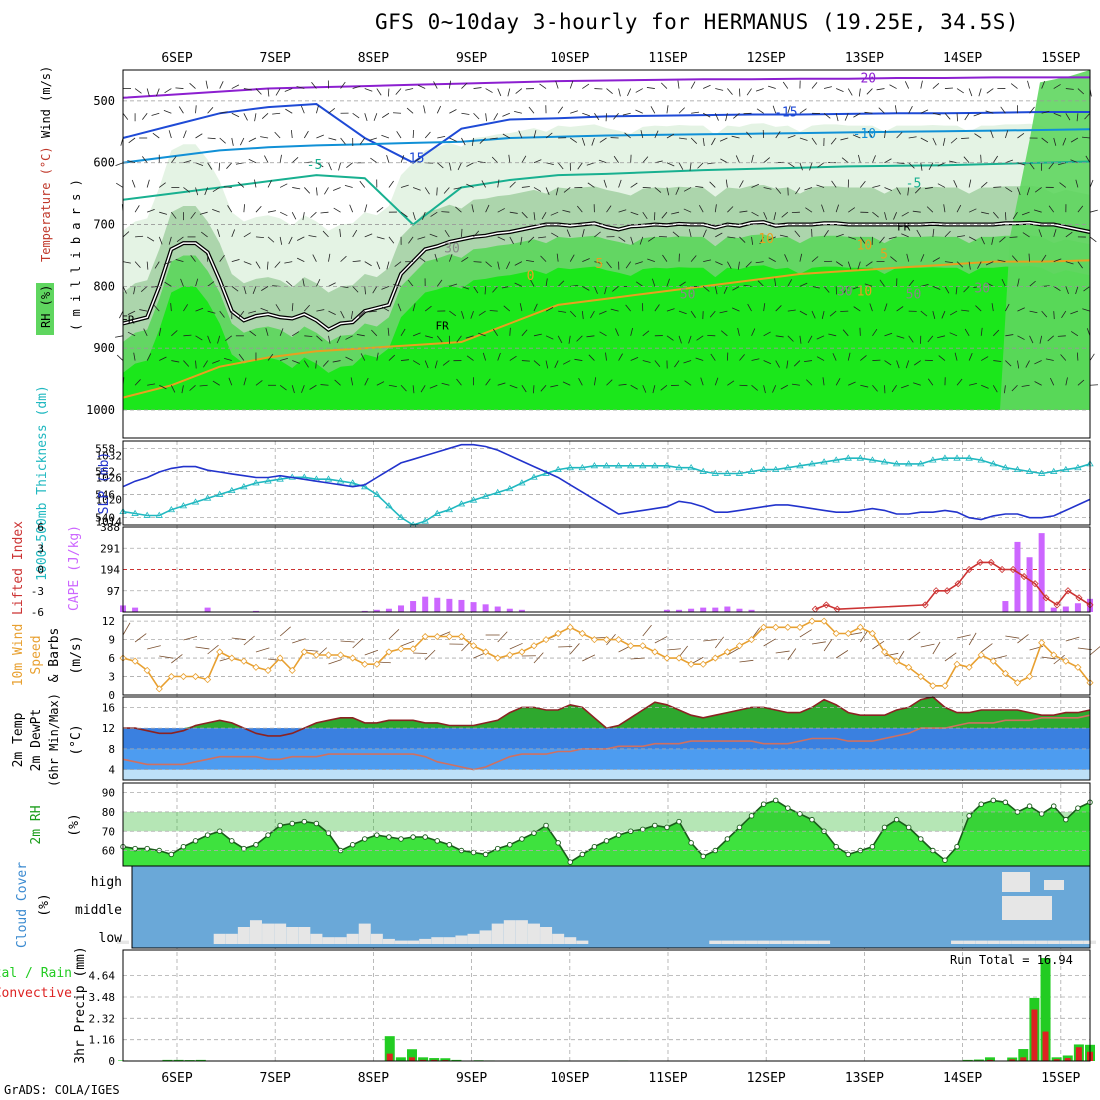 The width and height of the screenshot is (1100, 1100). Describe the element at coordinates (40, 527) in the screenshot. I see `li-tick-label: 6` at that location.